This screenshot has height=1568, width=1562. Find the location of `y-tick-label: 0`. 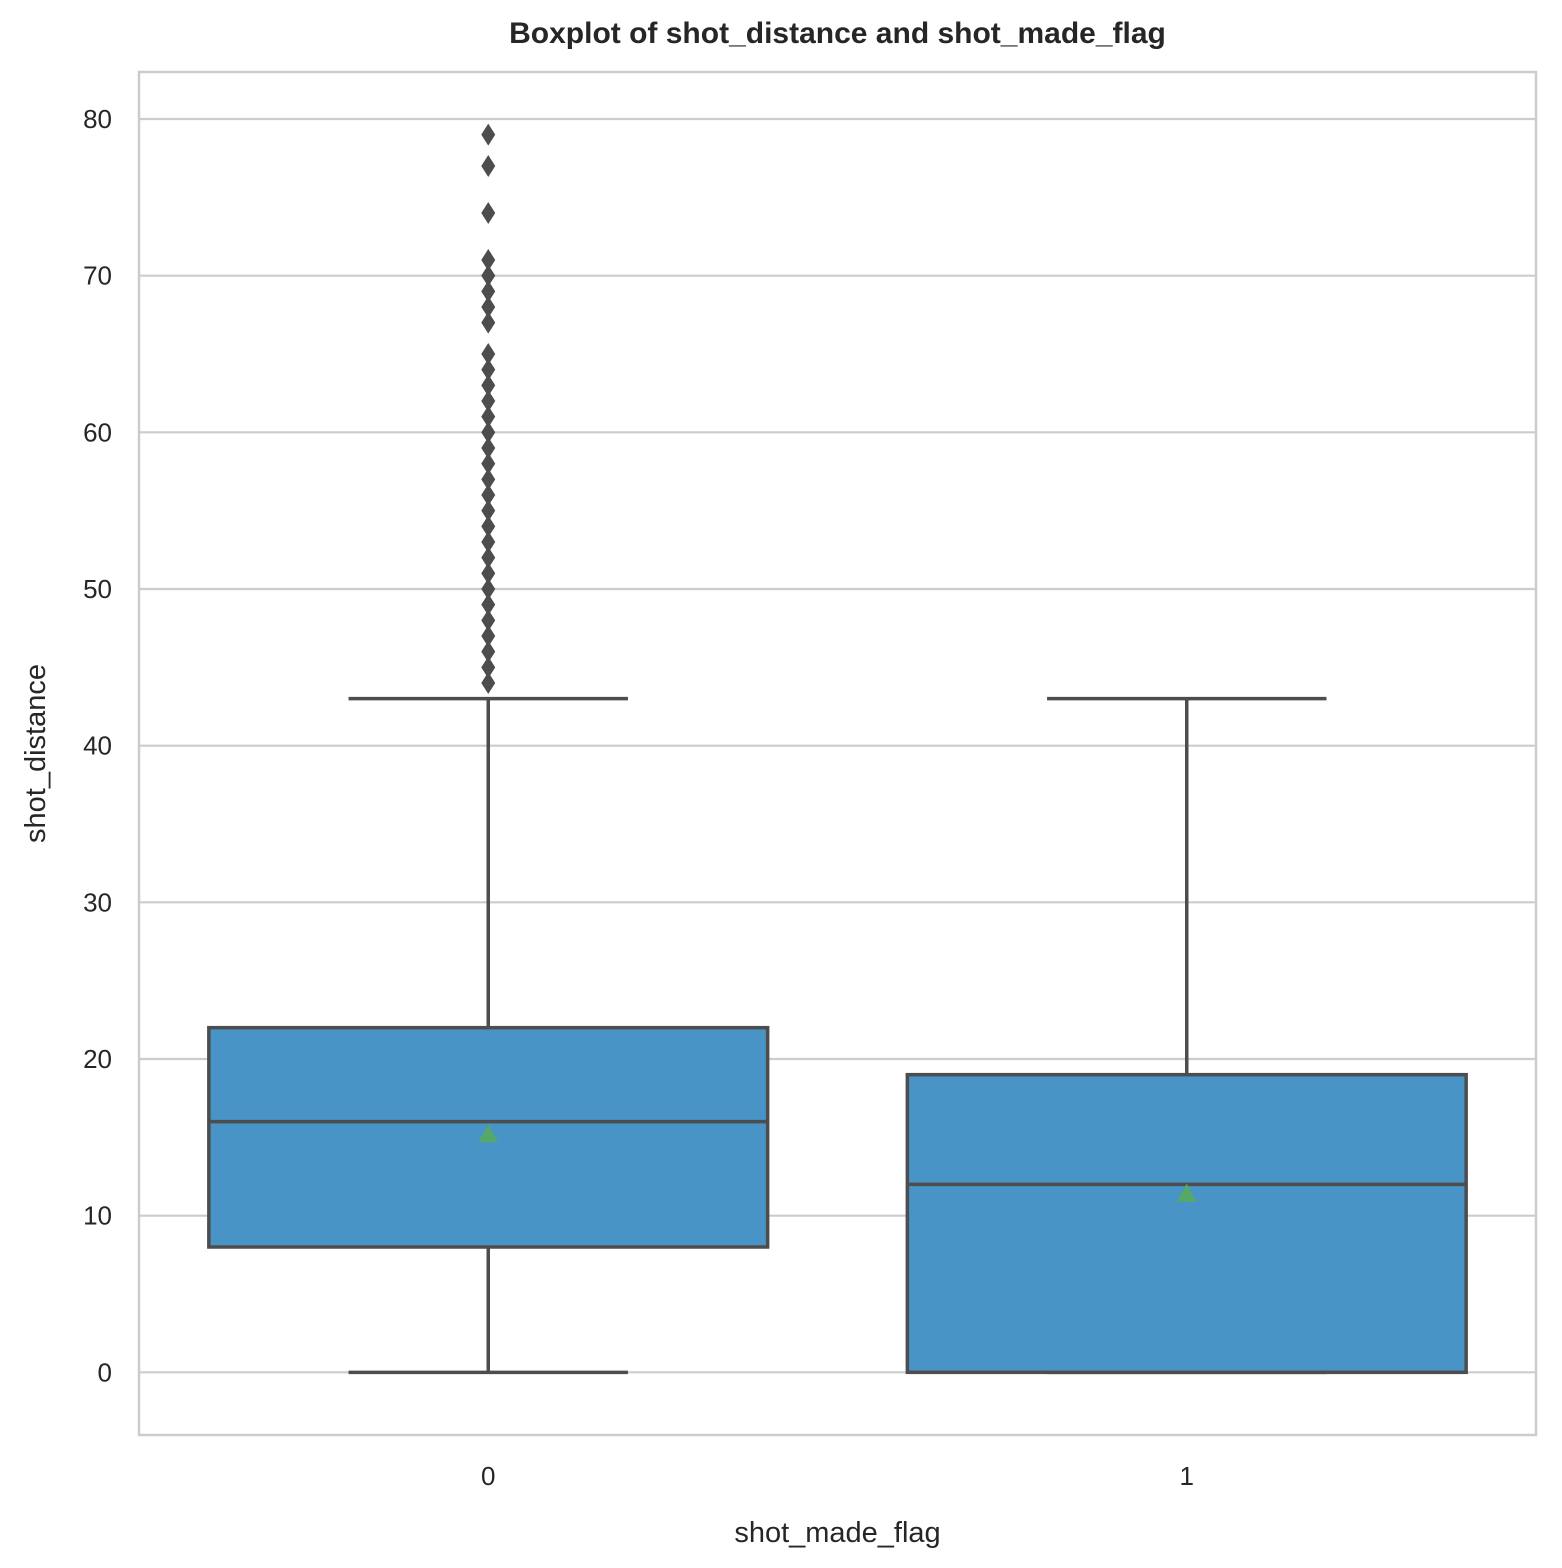

y-tick-label: 0 is located at coordinates (105, 1372).